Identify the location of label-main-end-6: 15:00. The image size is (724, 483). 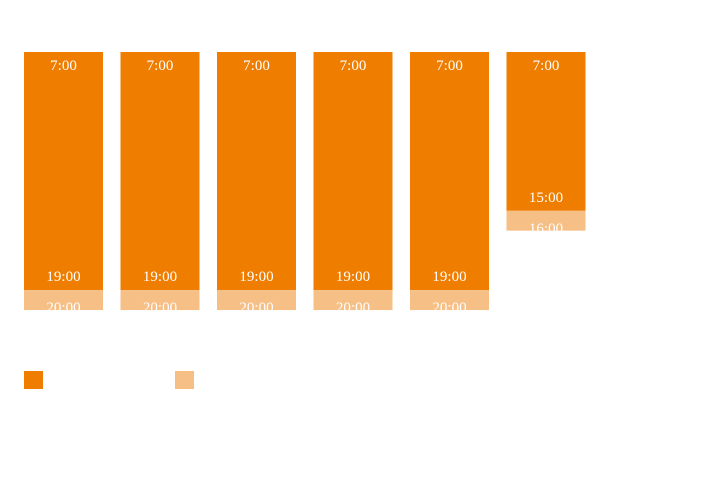
(546, 198).